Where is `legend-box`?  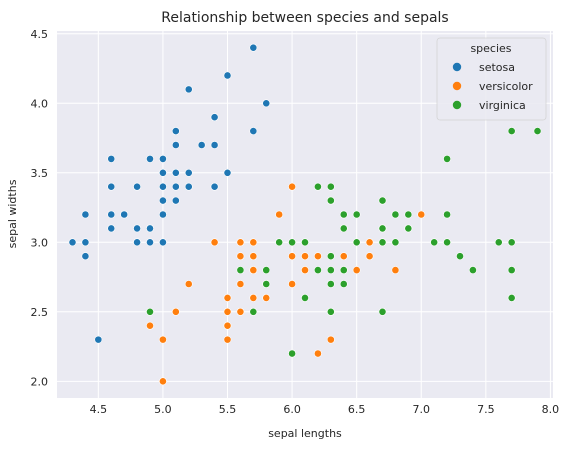 legend-box is located at coordinates (491, 79).